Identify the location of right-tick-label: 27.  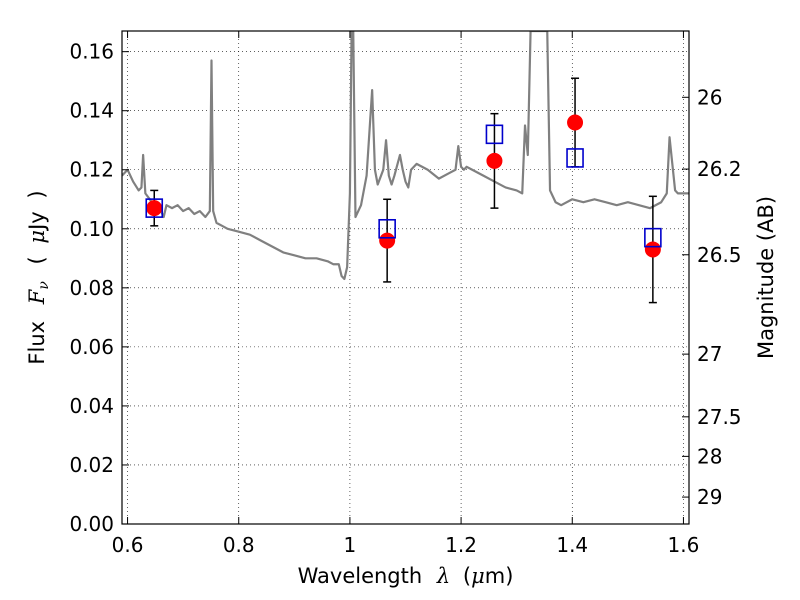
(709, 354).